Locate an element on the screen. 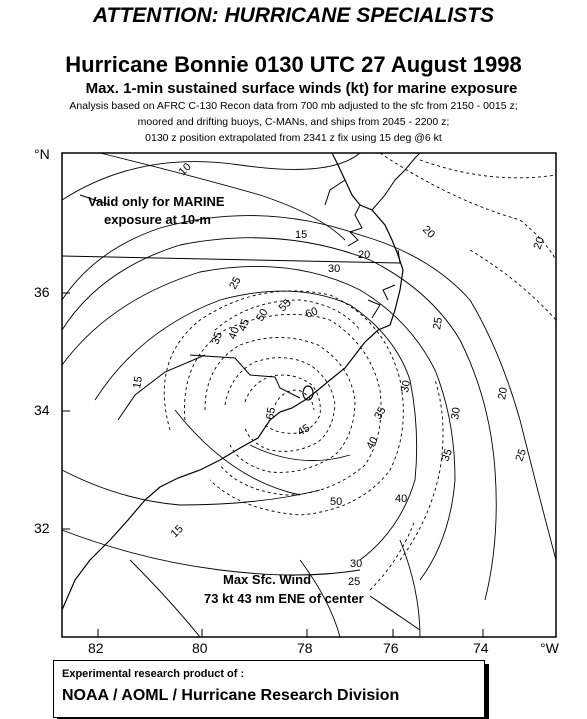 Image resolution: width=587 pixels, height=719 pixels. max-wind-value: 73 kt 43 nm ENE of center is located at coordinates (284, 598).